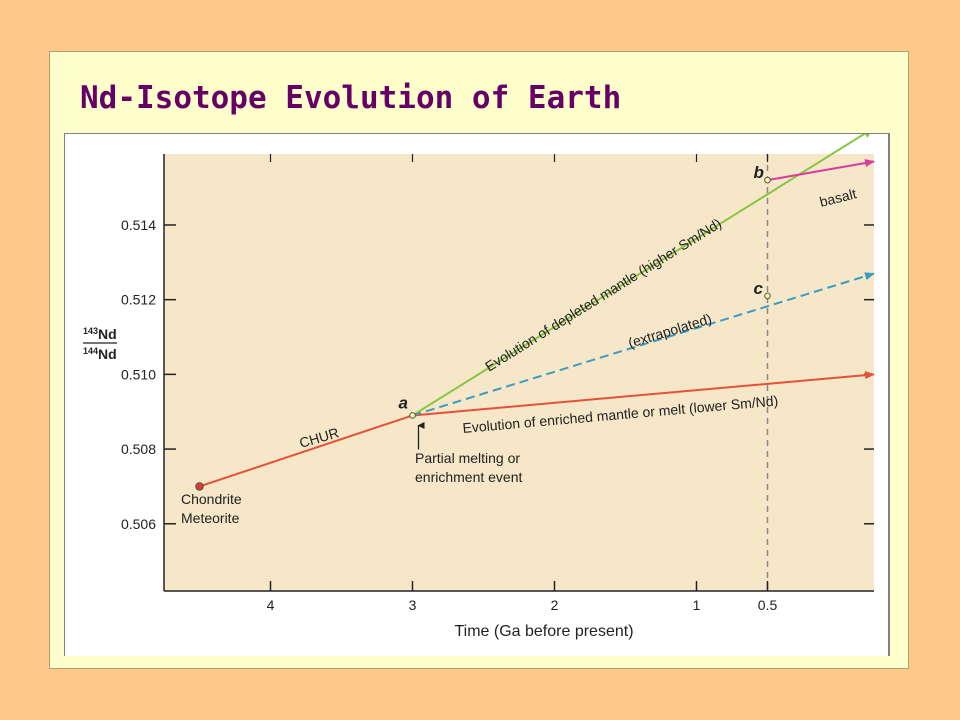 The image size is (960, 720). Describe the element at coordinates (138, 374) in the screenshot. I see `y-tick-label-2: 0.510` at that location.